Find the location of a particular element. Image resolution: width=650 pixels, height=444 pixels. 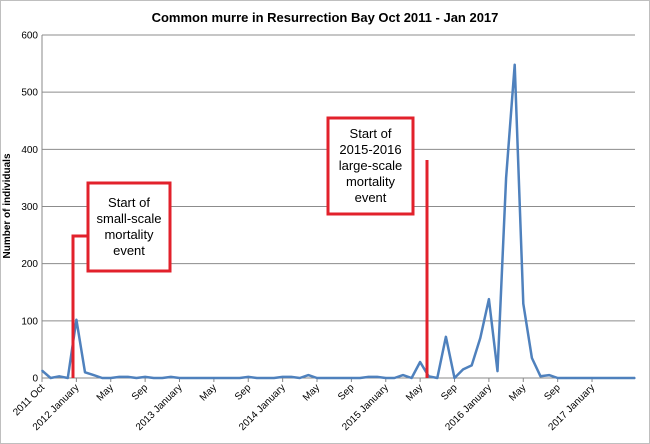

y-tick-label: 100 is located at coordinates (29, 321).